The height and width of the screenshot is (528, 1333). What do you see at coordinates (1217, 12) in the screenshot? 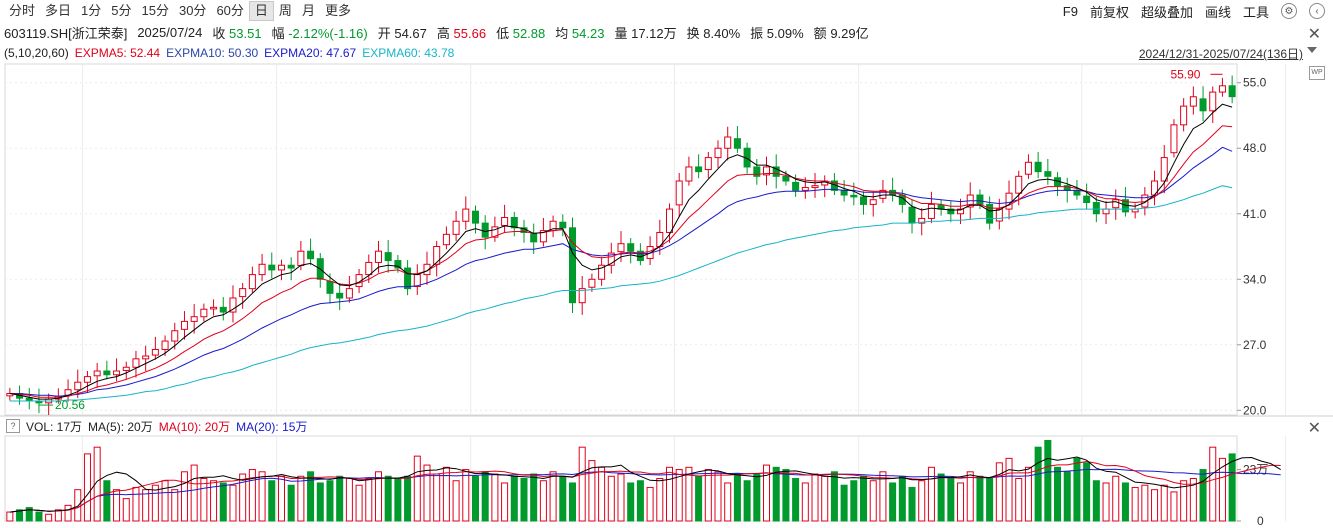
I see `draw-button: 画线` at bounding box center [1217, 12].